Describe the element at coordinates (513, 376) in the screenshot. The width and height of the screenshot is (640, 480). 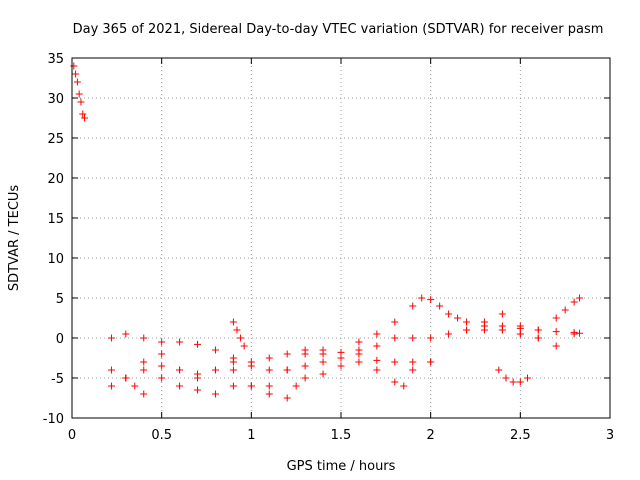
I see `series-short-dip` at that location.